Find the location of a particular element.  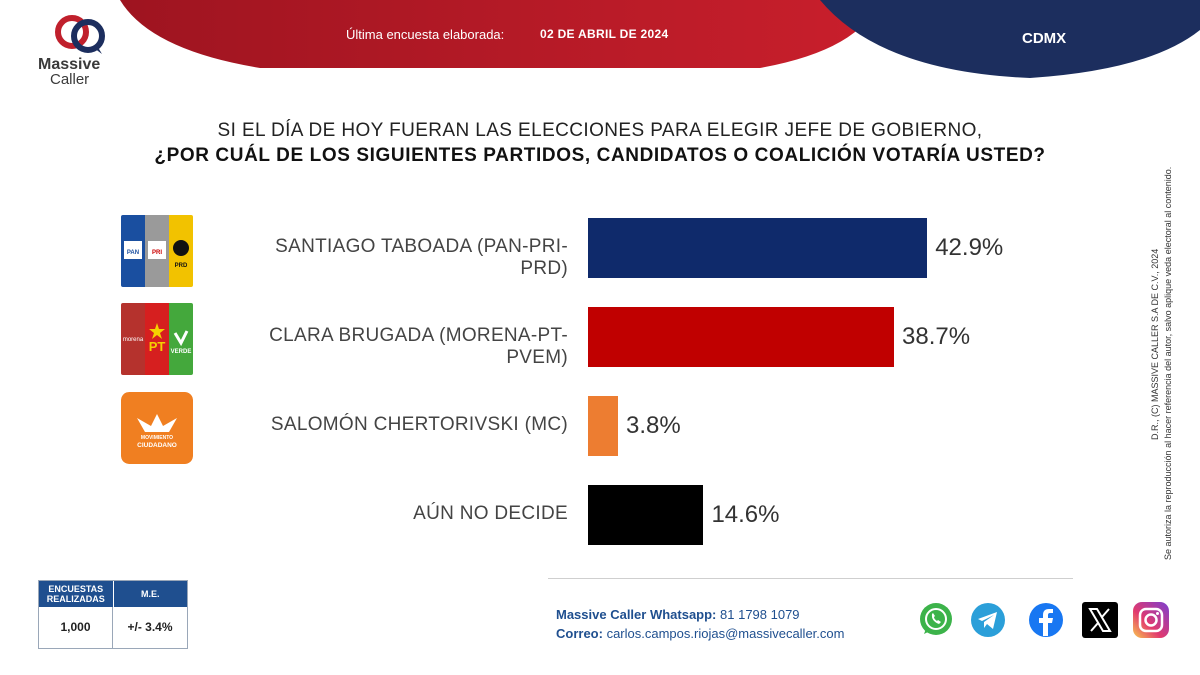

category-label: CLARA BRUGADA (MORENA-PT-PVEM) is located at coordinates (418, 346).